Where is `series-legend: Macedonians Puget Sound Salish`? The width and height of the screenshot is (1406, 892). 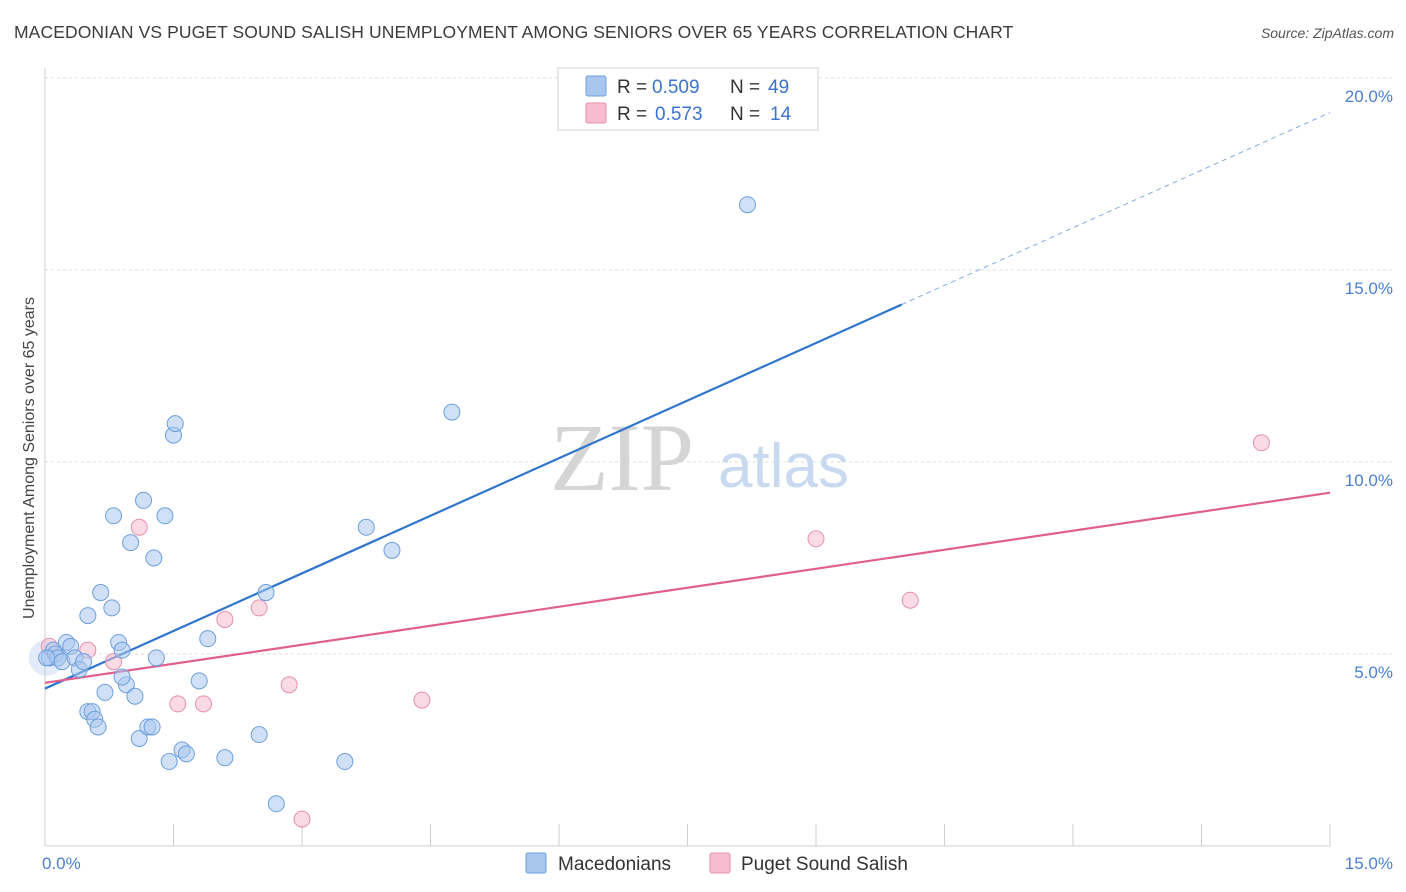 series-legend: Macedonians Puget Sound Salish is located at coordinates (716, 863).